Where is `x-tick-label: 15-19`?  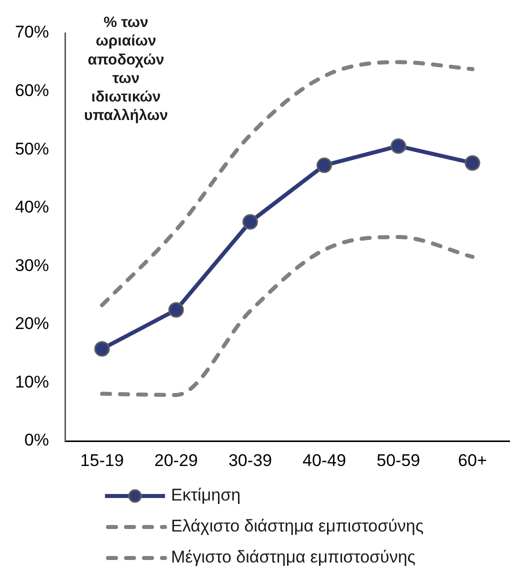 x-tick-label: 15-19 is located at coordinates (102, 460).